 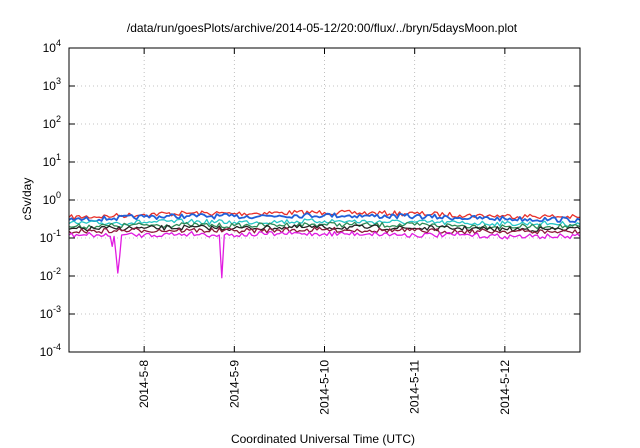 I want to click on x-tick-label: 2014-5-12, so click(x=505, y=387).